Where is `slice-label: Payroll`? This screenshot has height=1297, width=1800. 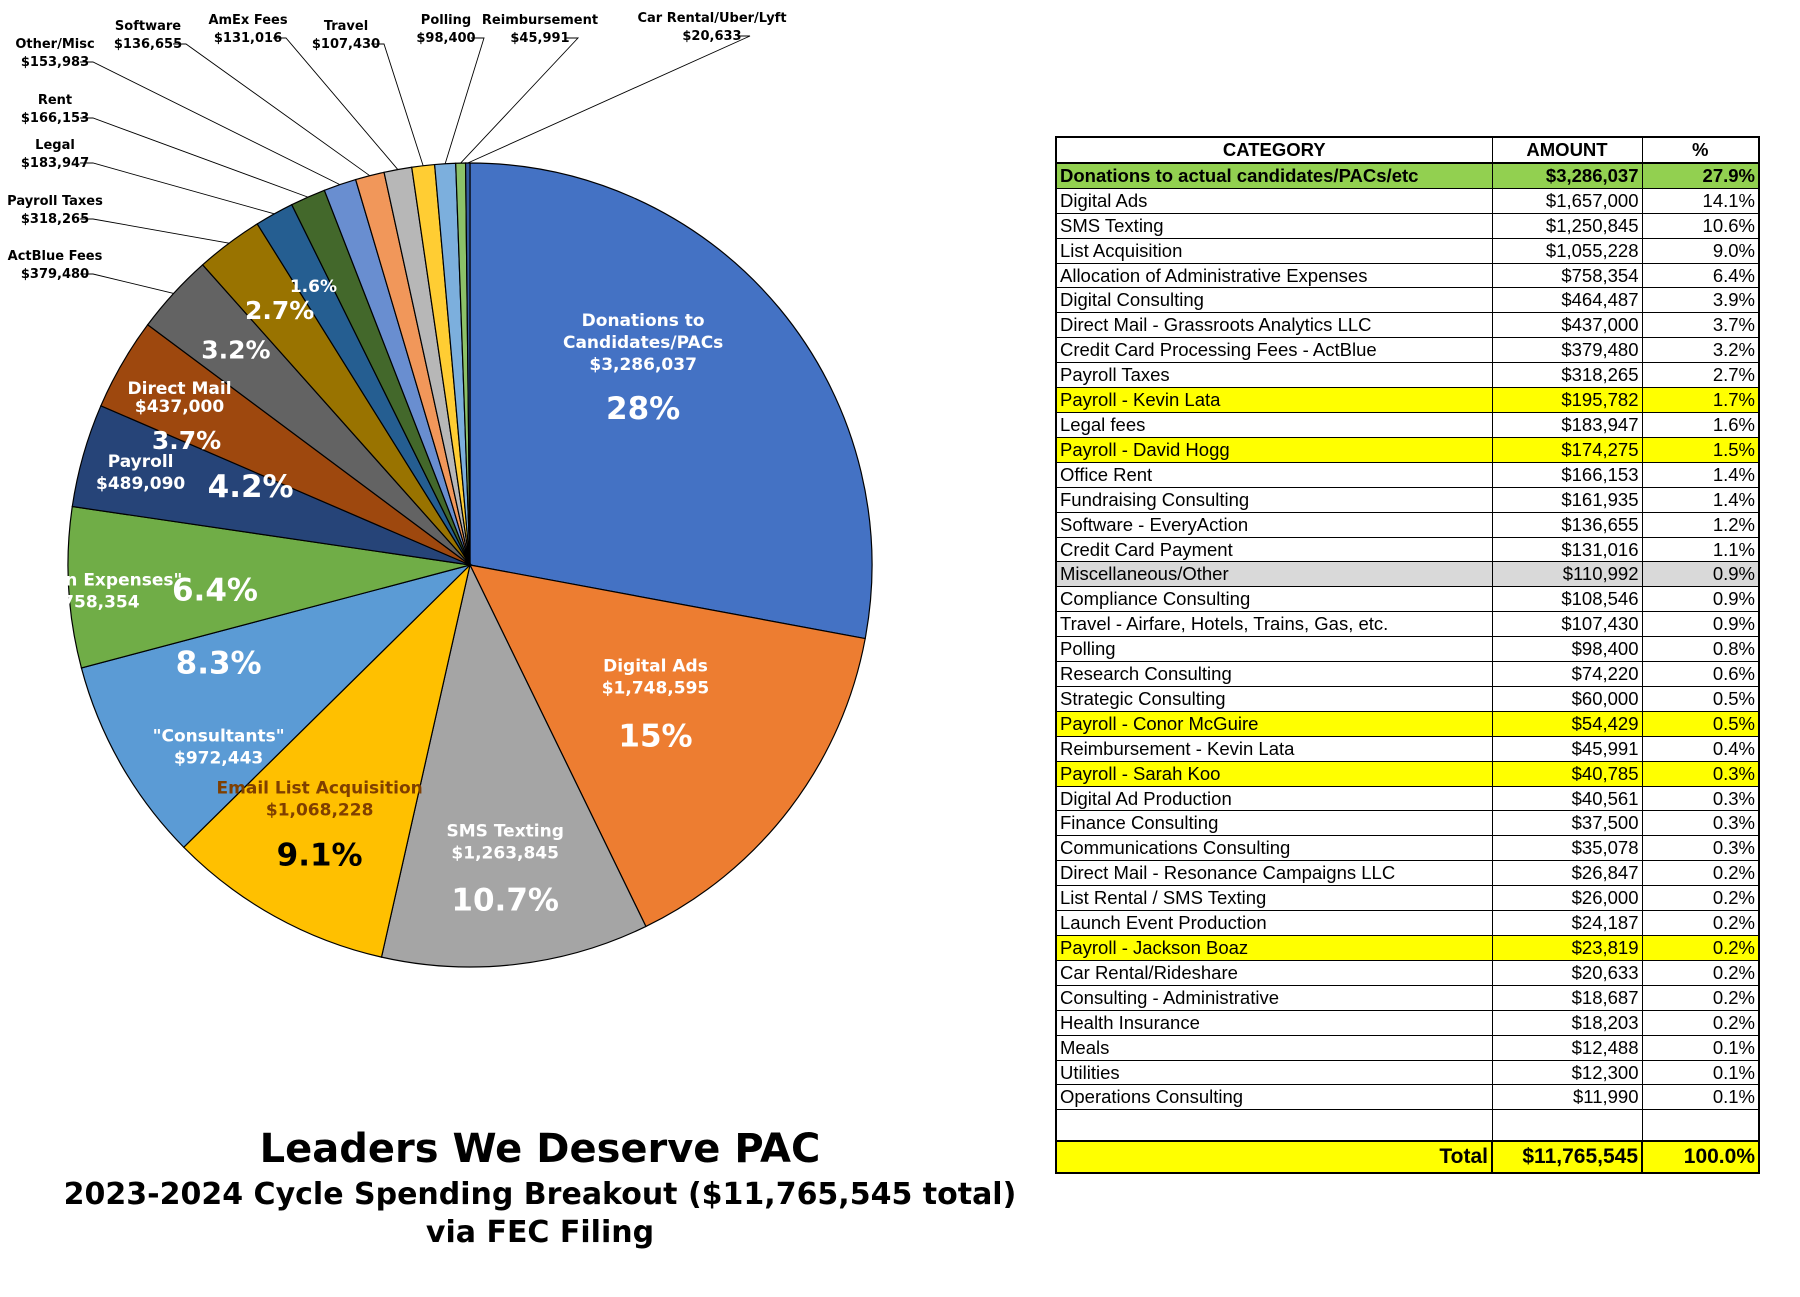 slice-label: Payroll is located at coordinates (141, 462).